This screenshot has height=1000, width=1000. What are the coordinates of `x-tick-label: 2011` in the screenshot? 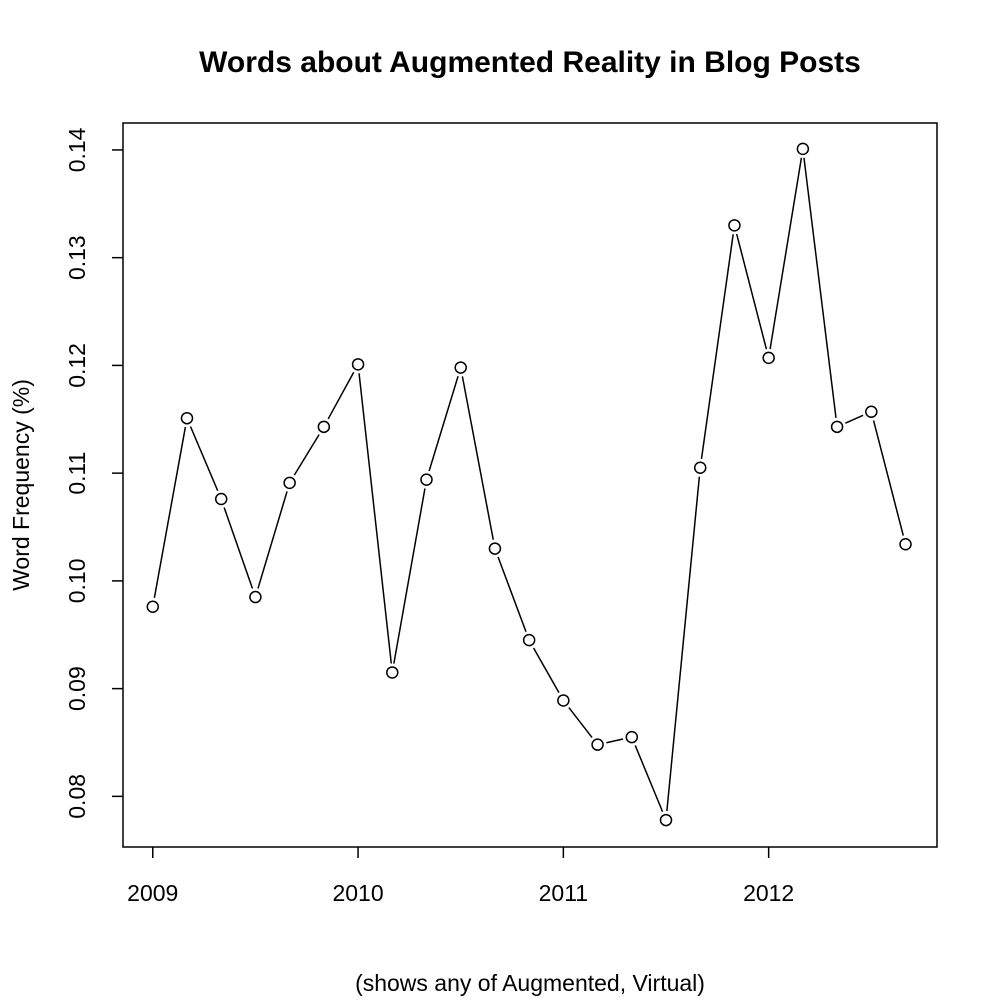 It's located at (563, 893).